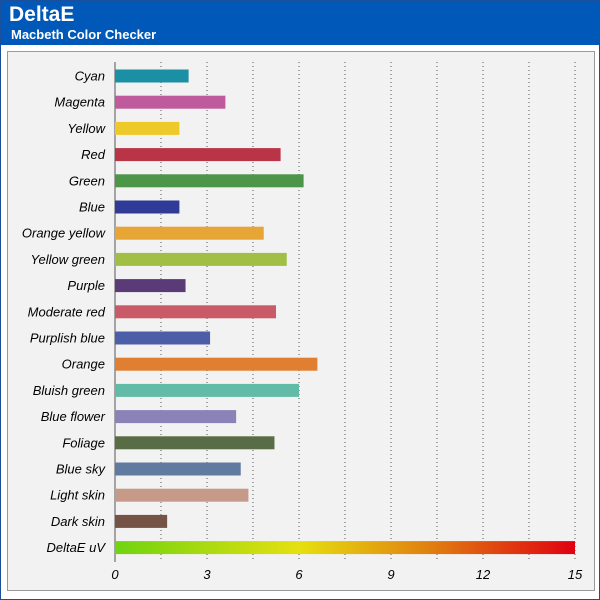 The height and width of the screenshot is (600, 600). What do you see at coordinates (83, 364) in the screenshot?
I see `category-label-orange: Orange` at bounding box center [83, 364].